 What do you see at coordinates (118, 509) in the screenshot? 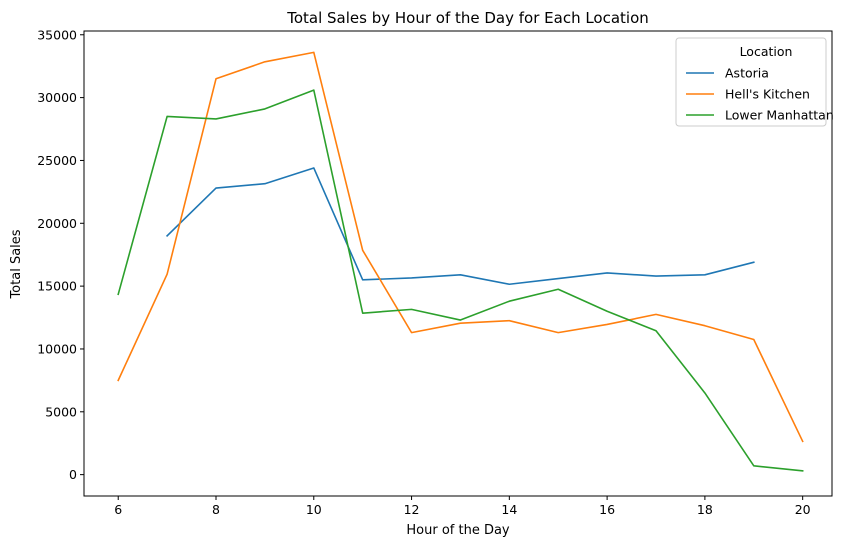
I see `x-tick-label: 6` at bounding box center [118, 509].